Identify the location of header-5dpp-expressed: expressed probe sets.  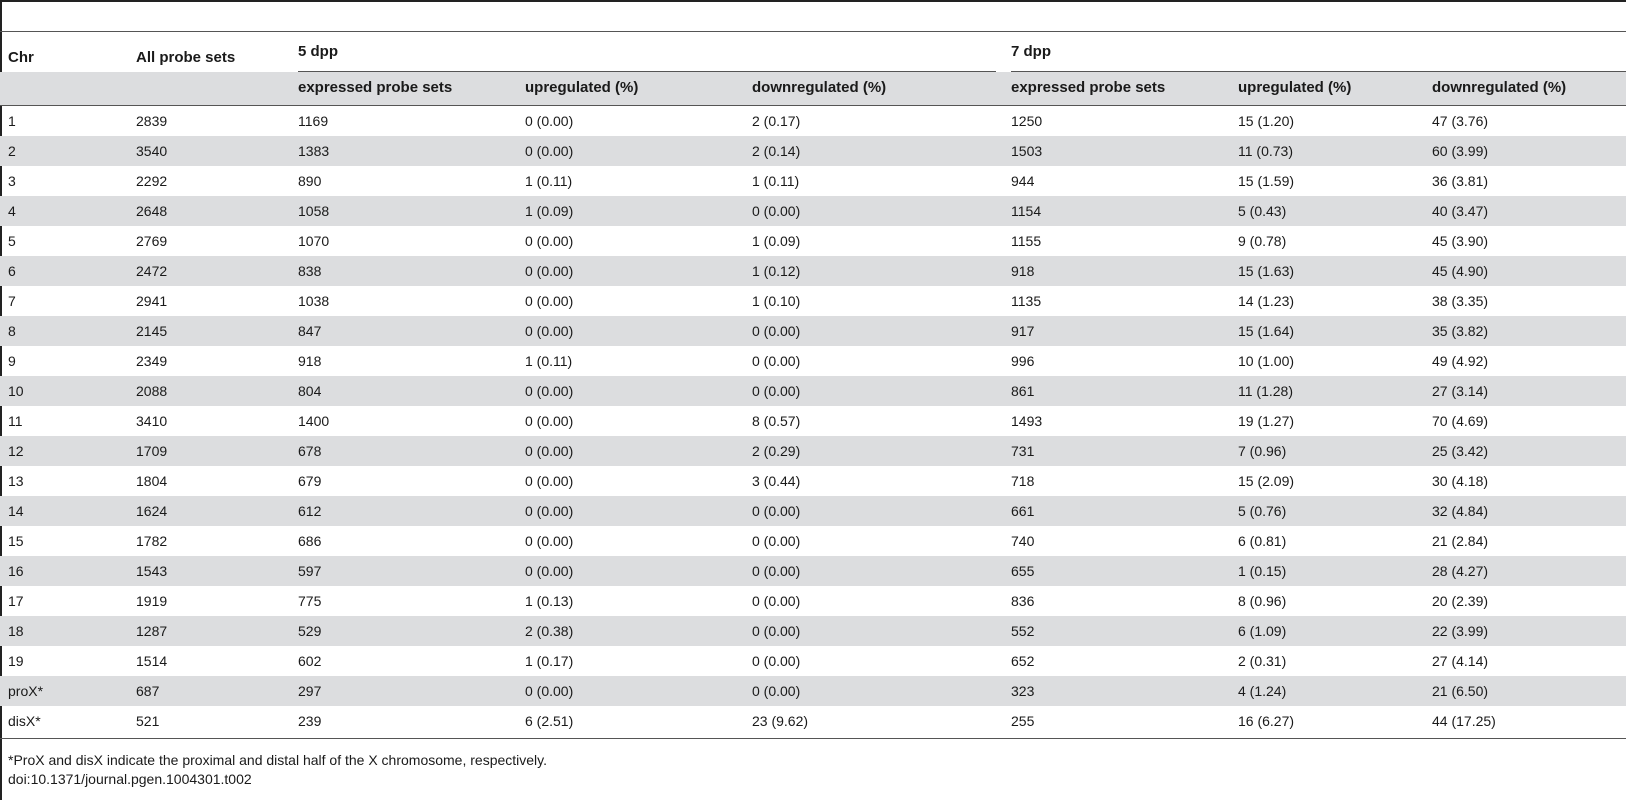
(375, 87).